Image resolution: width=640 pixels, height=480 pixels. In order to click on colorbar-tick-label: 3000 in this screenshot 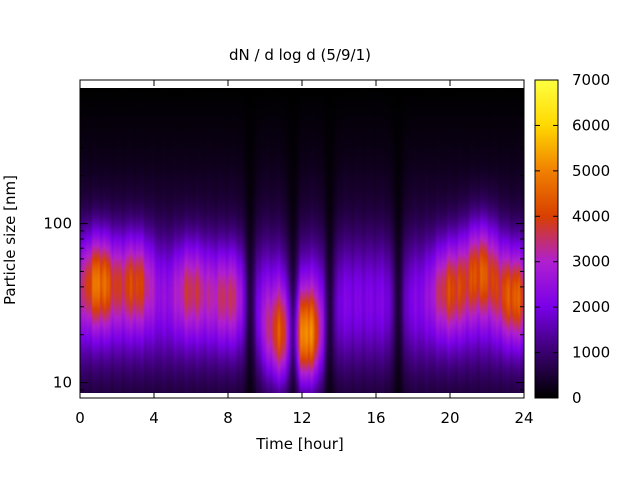, I will do `click(591, 262)`.